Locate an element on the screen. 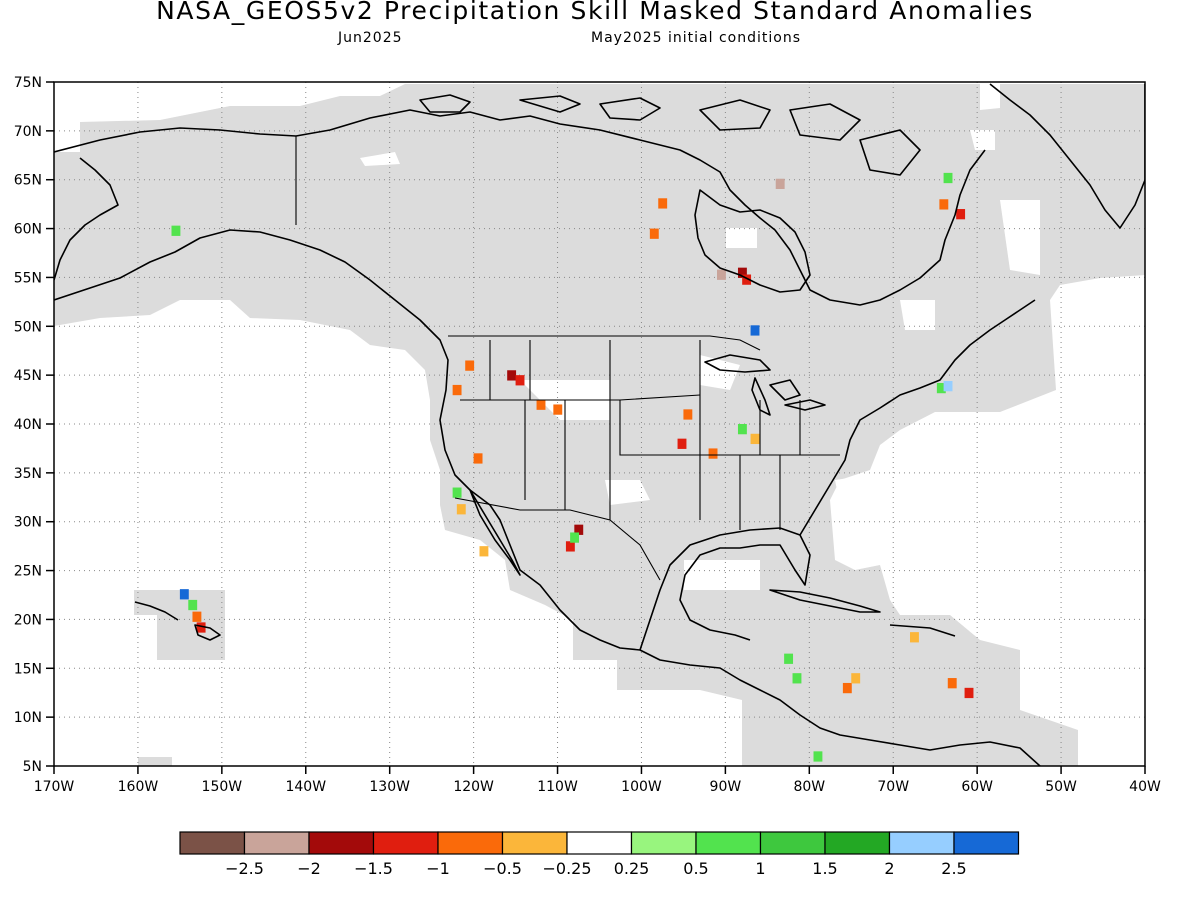  lon-tick-label: 130W is located at coordinates (389, 787).